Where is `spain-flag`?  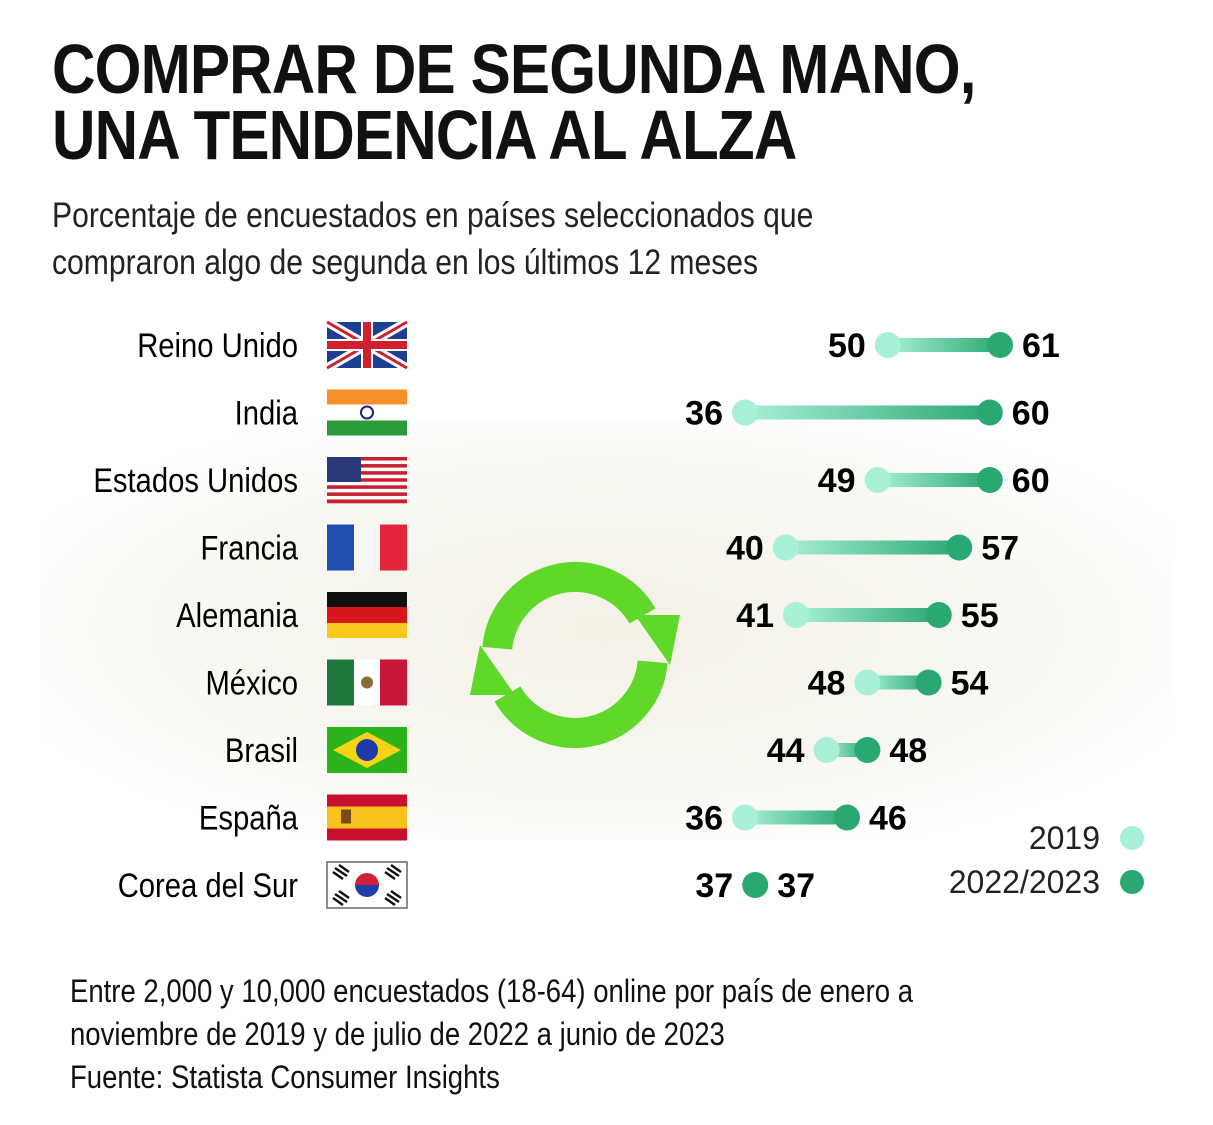
spain-flag is located at coordinates (367, 817).